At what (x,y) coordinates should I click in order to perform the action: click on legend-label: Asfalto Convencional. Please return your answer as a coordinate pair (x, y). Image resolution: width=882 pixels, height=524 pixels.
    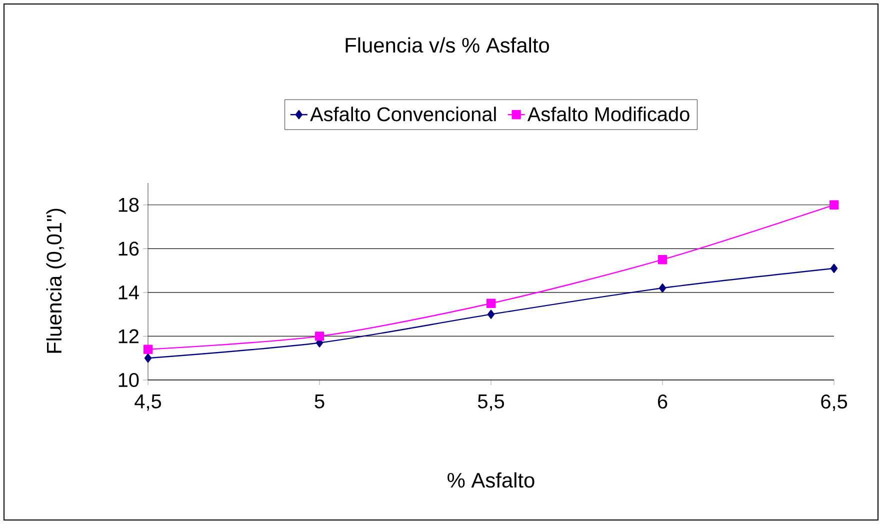
    Looking at the image, I should click on (403, 114).